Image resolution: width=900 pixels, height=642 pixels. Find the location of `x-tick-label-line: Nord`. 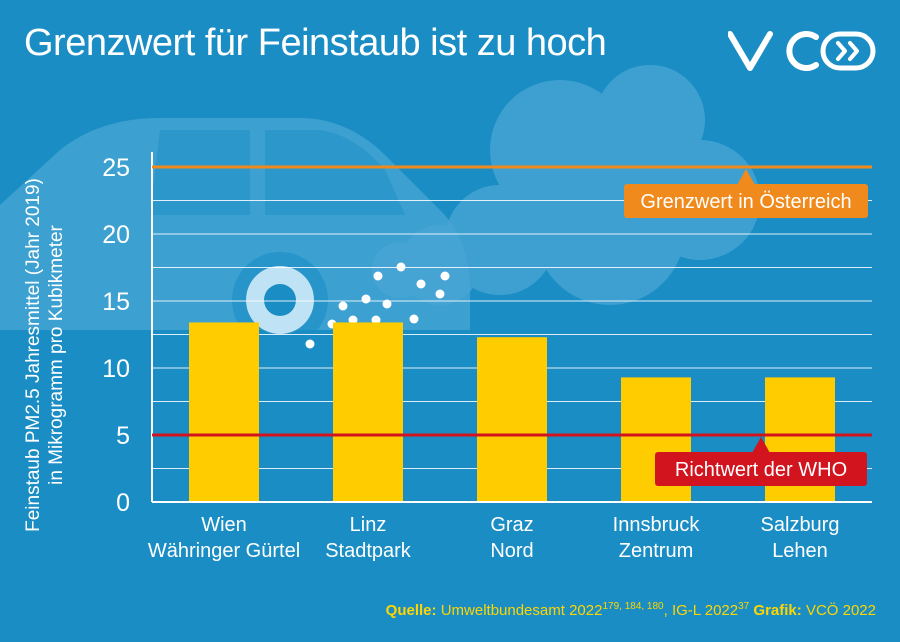

x-tick-label-line: Nord is located at coordinates (511, 551).